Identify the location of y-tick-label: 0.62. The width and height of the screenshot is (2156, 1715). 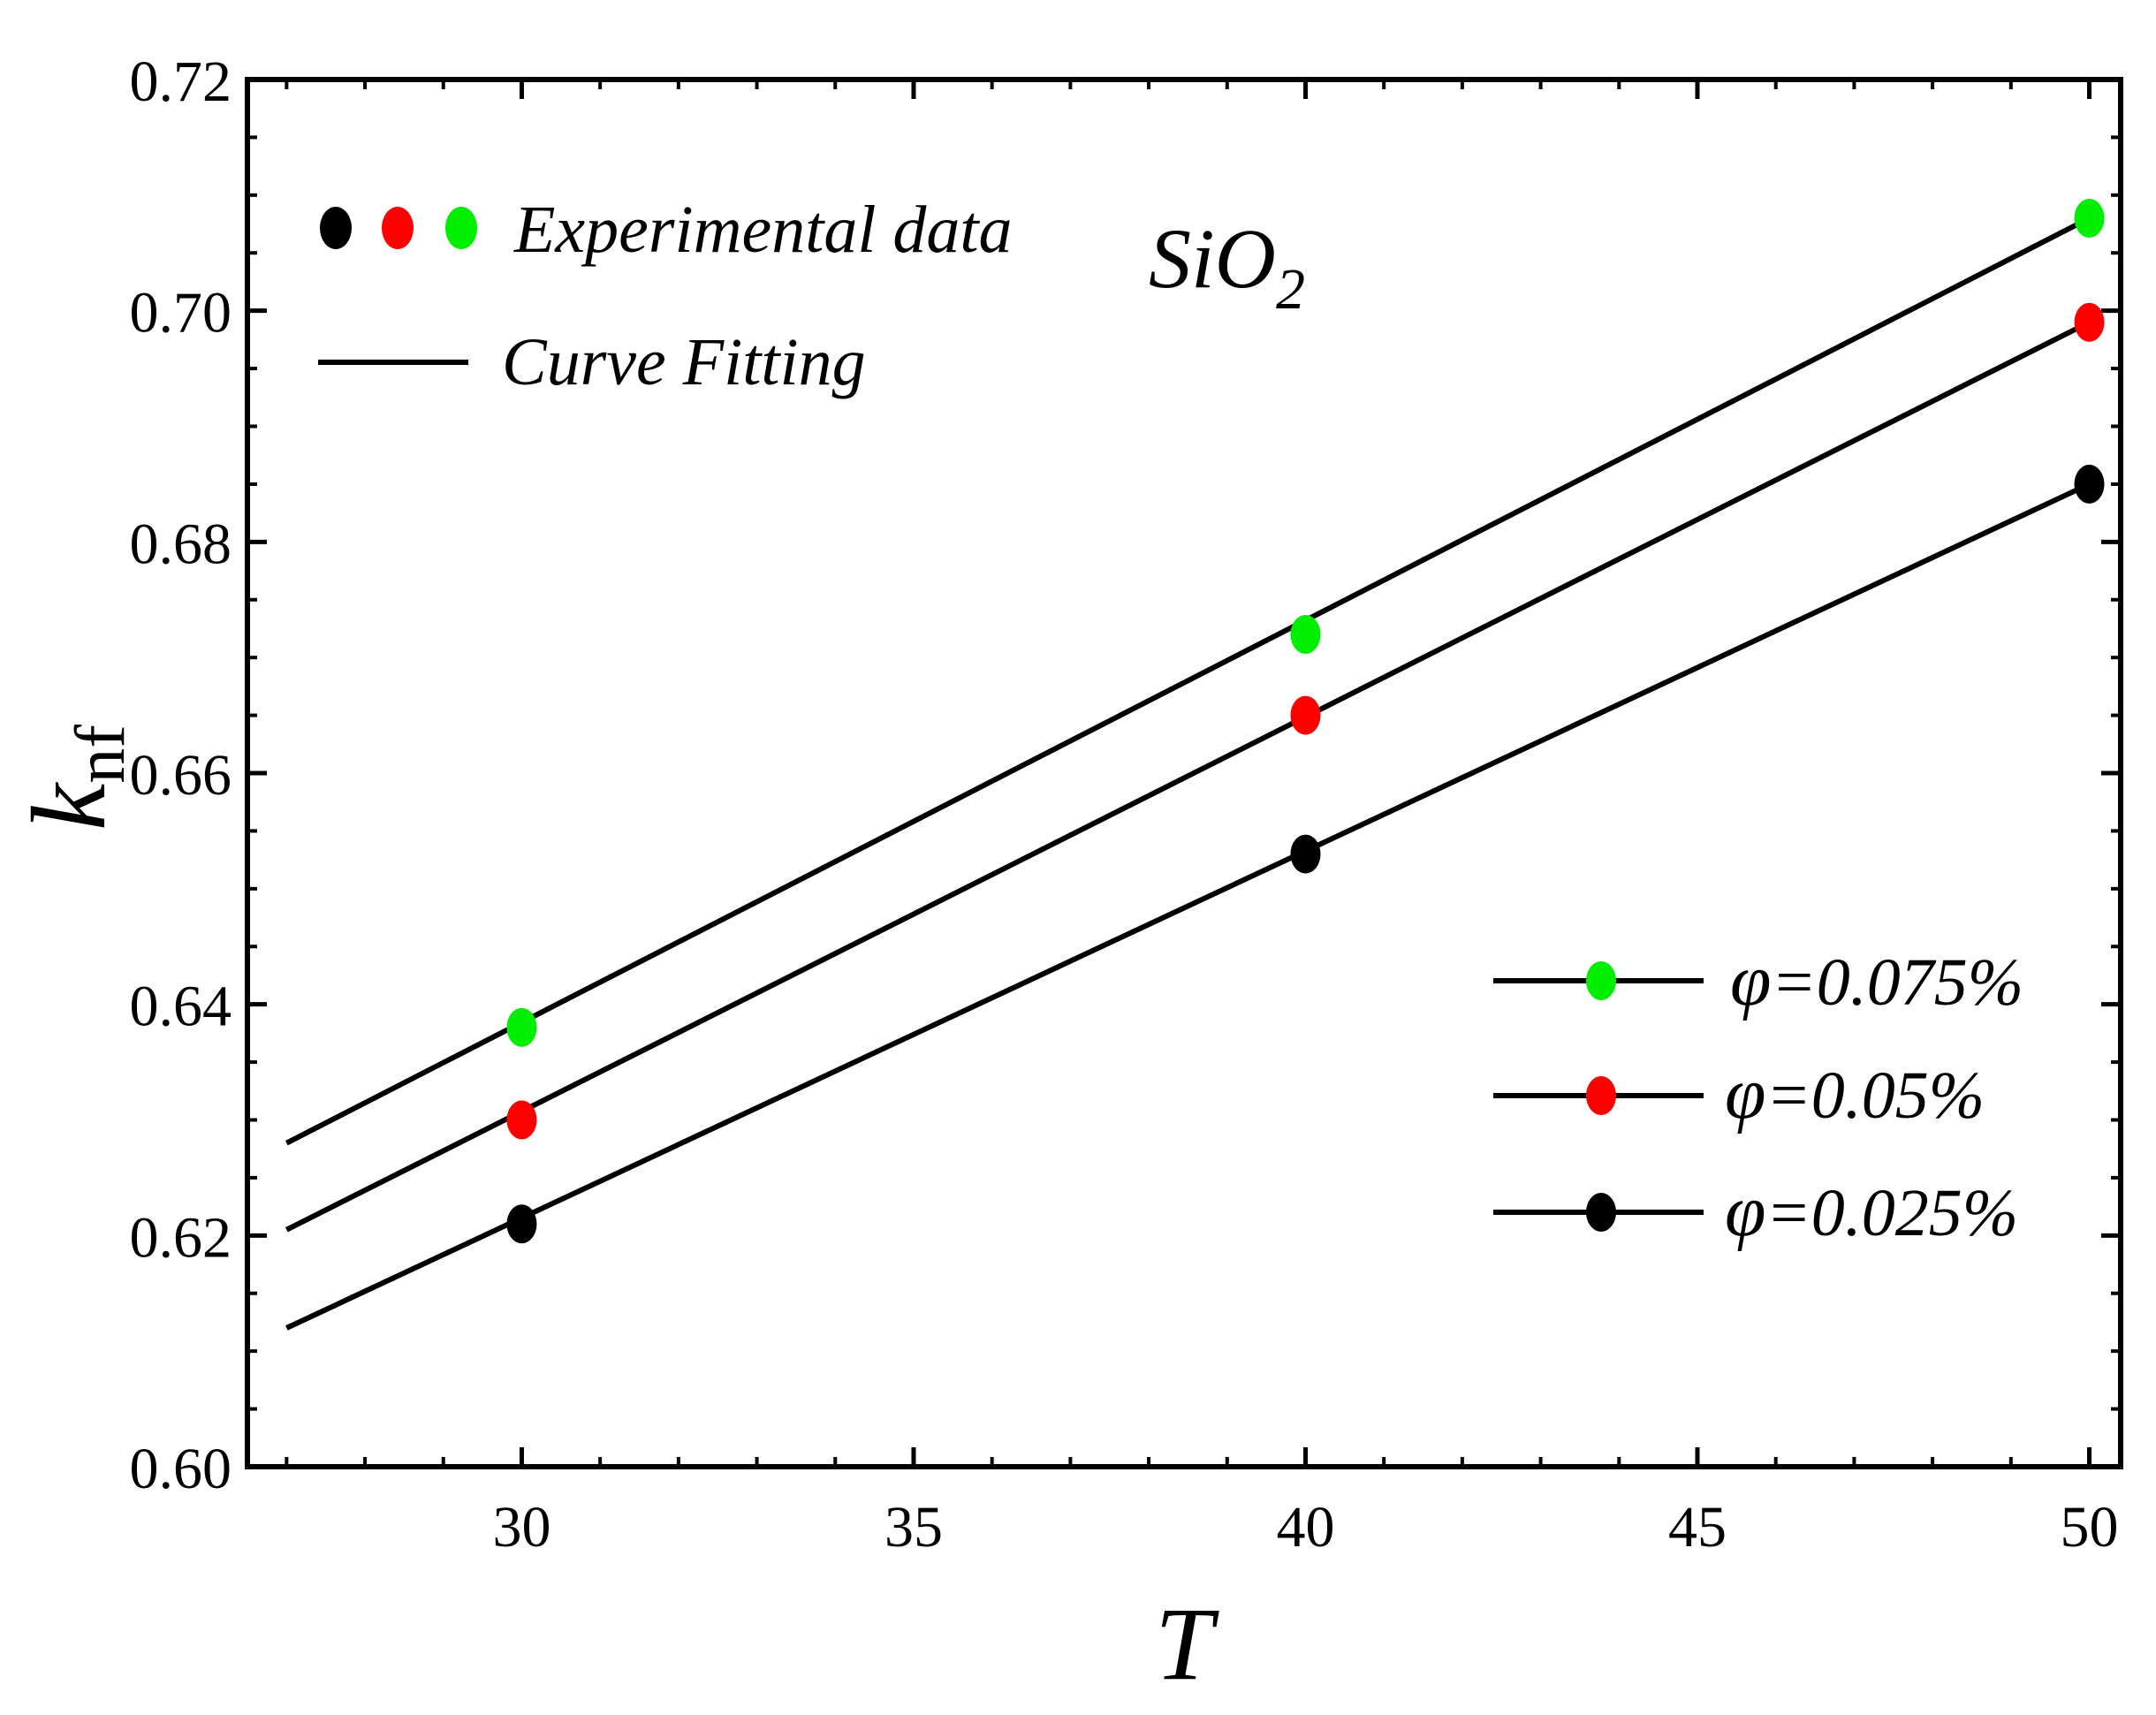
(181, 1237).